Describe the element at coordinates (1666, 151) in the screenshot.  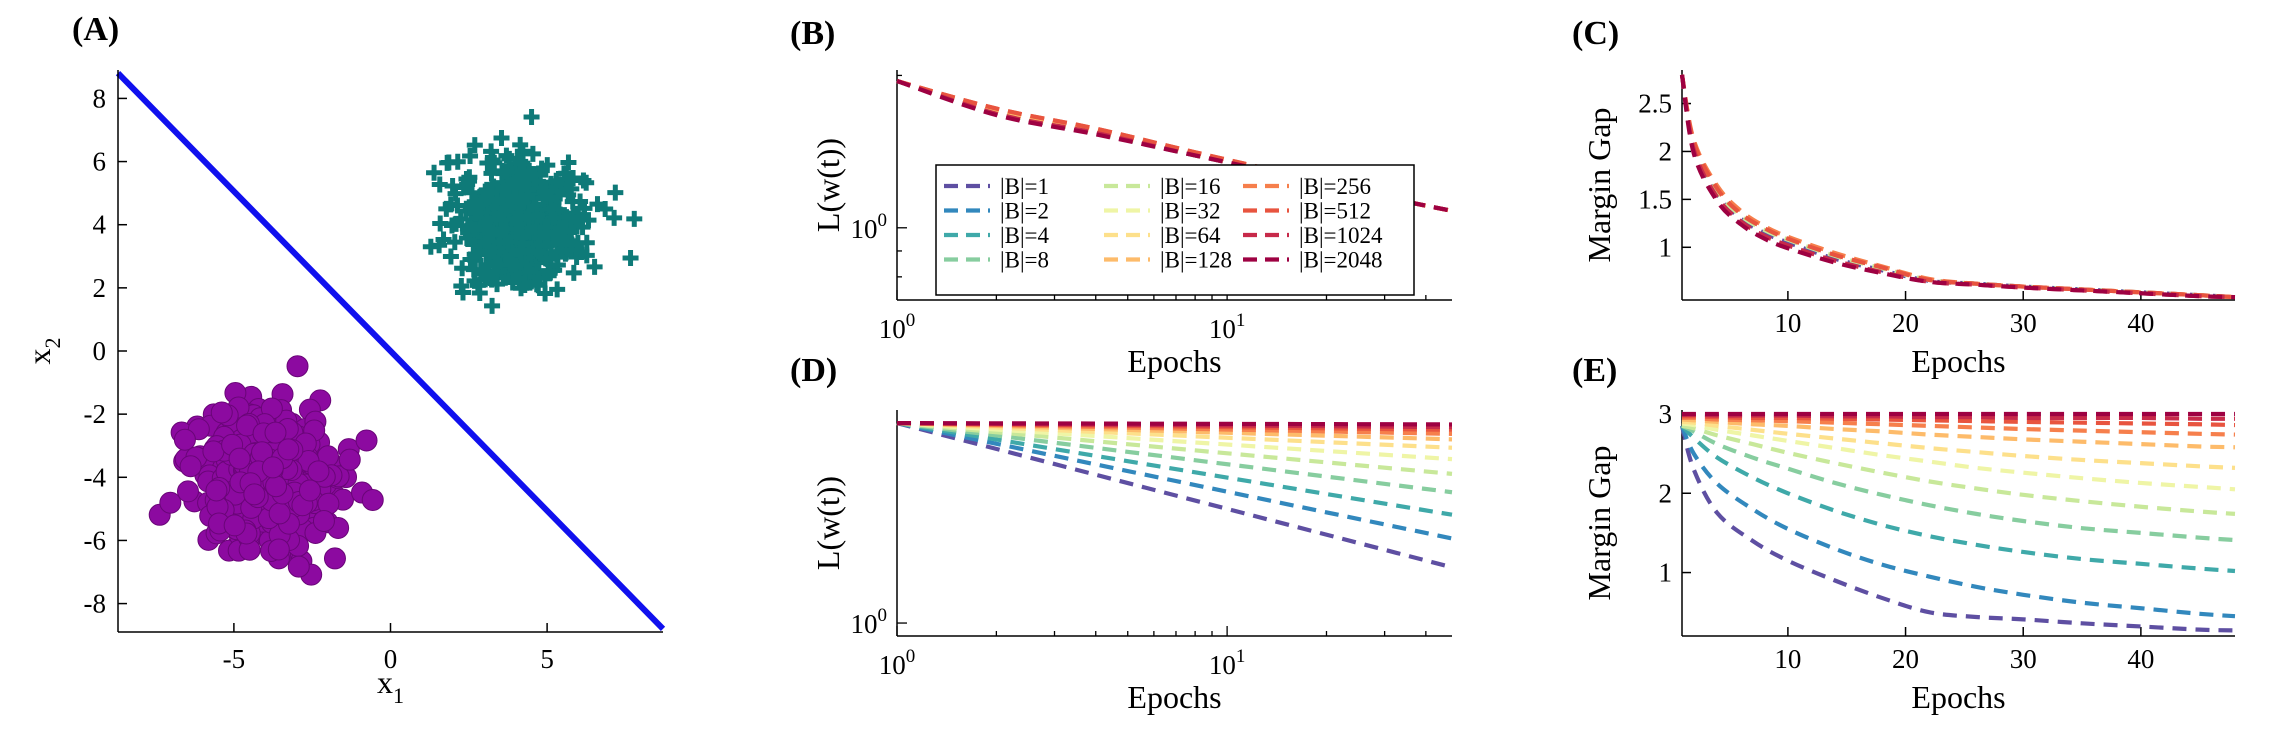
I see `y-tick-label-c: 2` at that location.